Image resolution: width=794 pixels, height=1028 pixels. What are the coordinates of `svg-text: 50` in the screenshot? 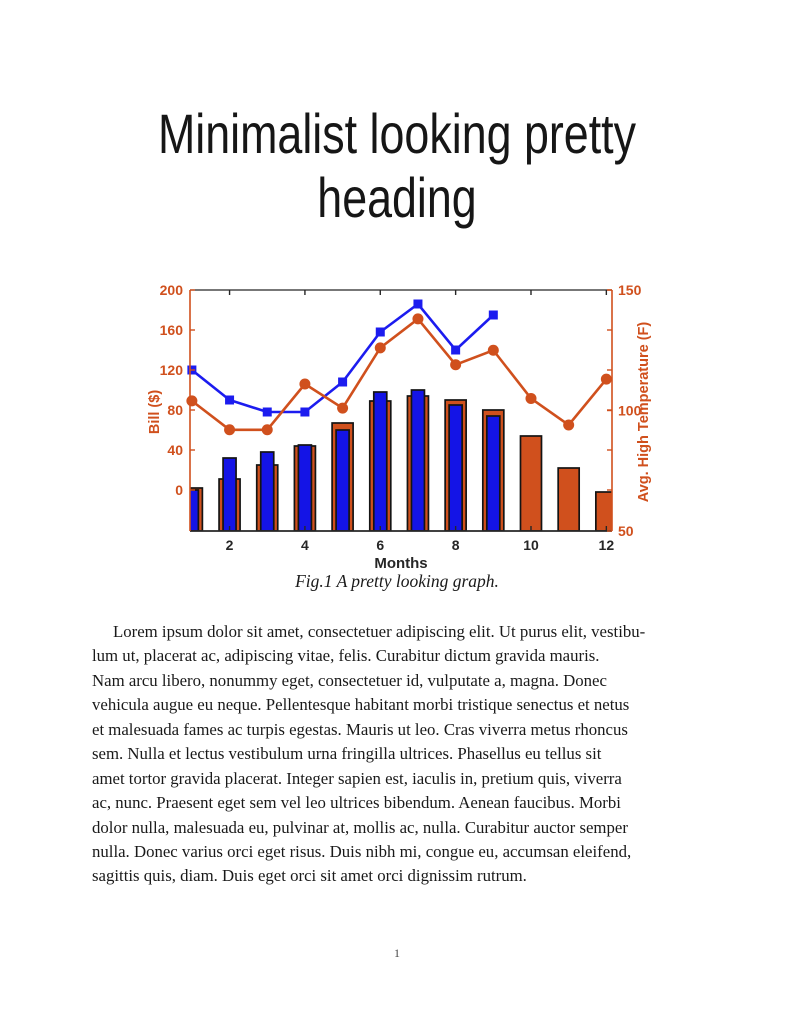 It's located at (626, 531).